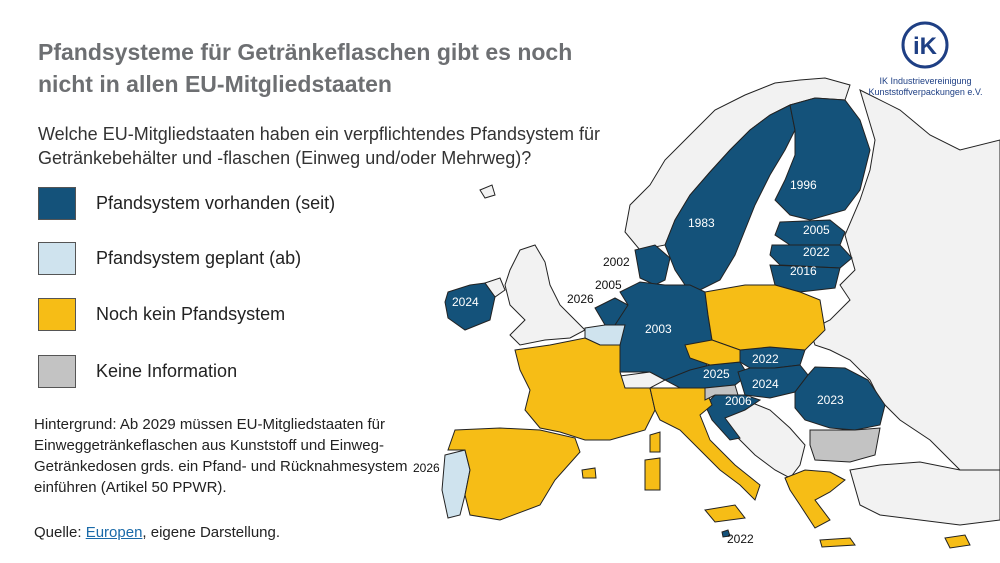 The image size is (1000, 563). Describe the element at coordinates (191, 314) in the screenshot. I see `legend-label-none: Noch kein Pfandsystem` at that location.